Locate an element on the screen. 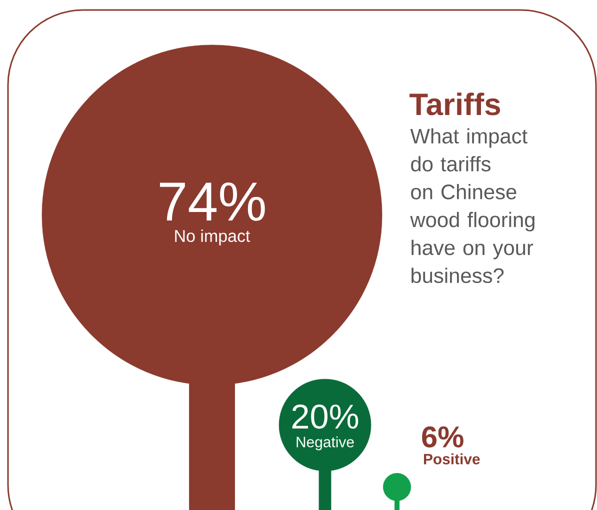  category-label: No impact is located at coordinates (212, 238).